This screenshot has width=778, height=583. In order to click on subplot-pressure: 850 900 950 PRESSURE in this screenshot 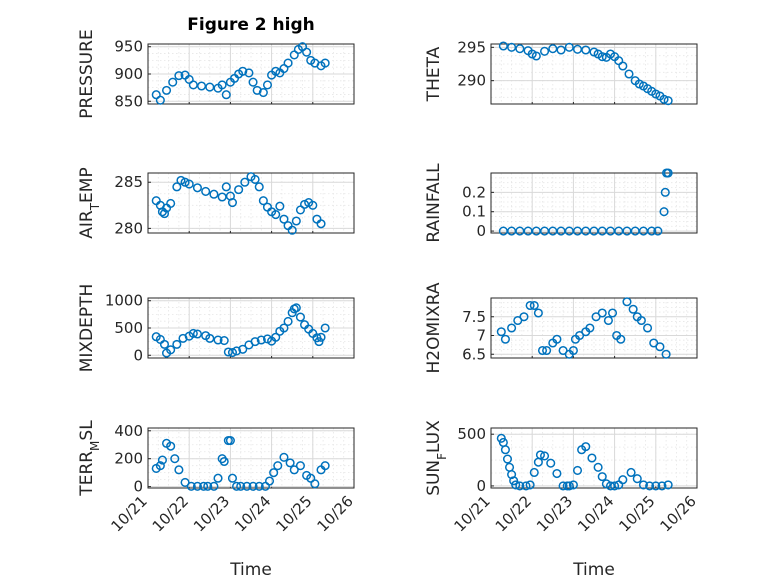, I will do `click(216, 74)`.